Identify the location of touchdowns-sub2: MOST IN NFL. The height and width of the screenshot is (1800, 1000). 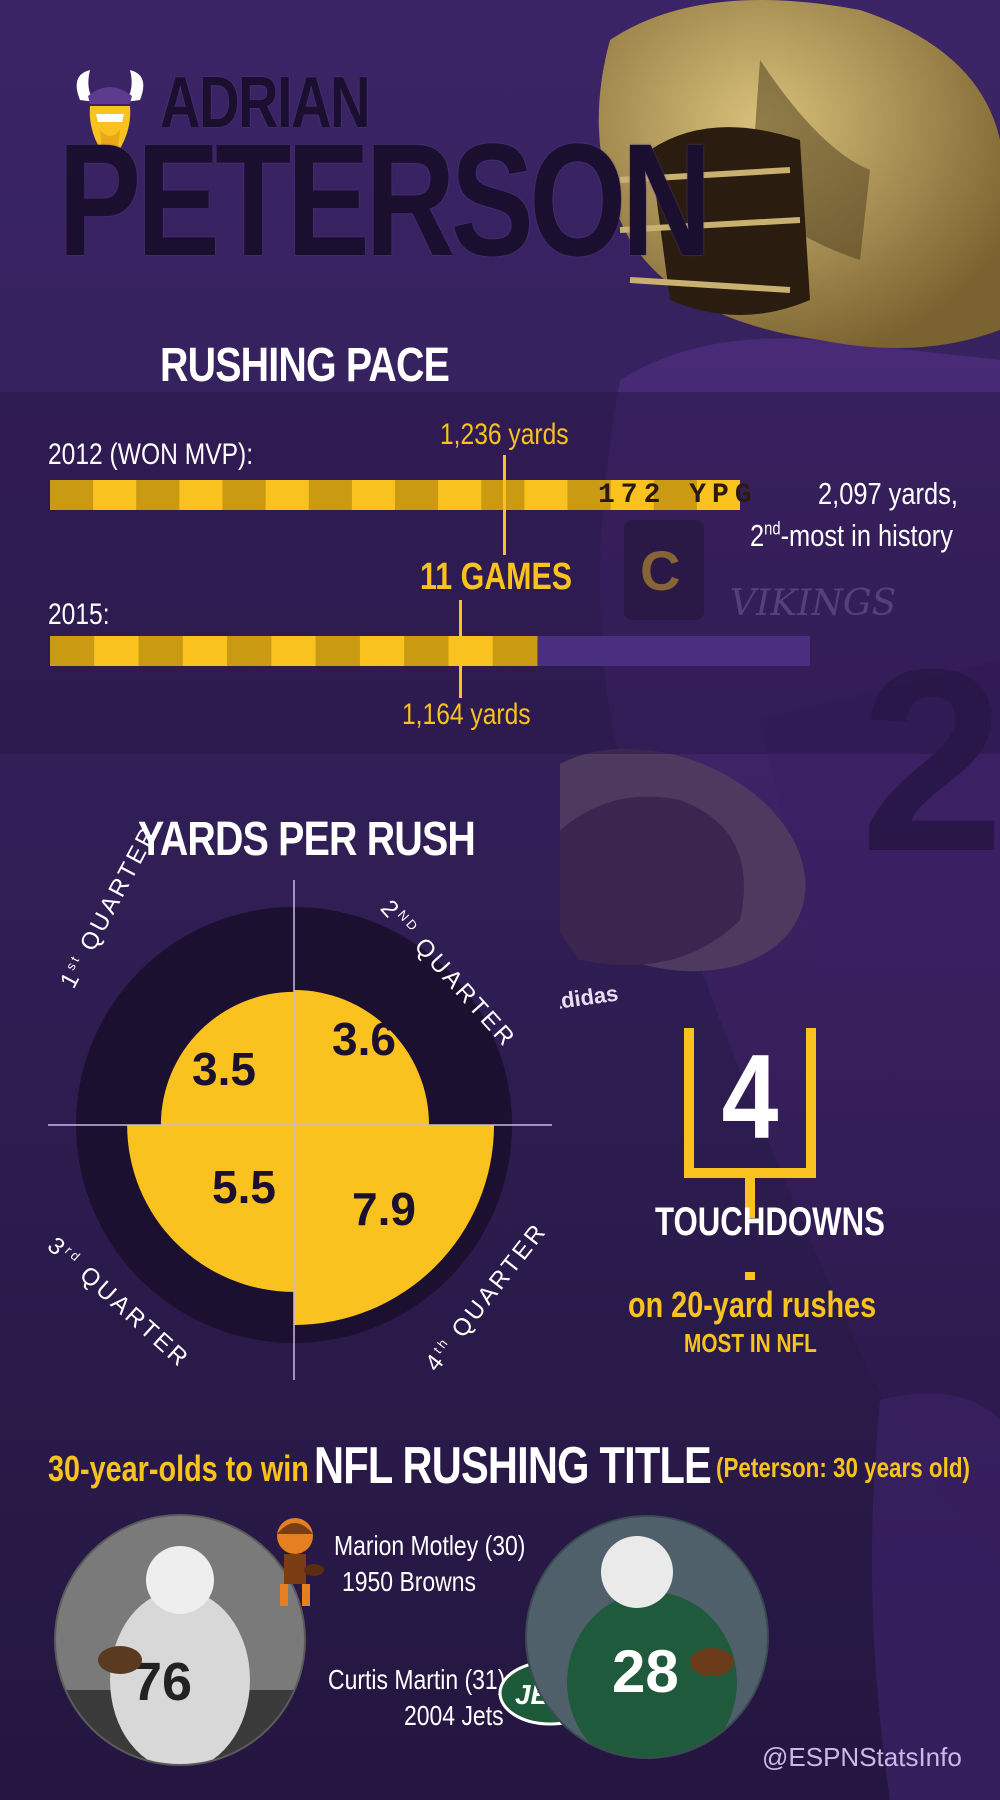
(750, 1343).